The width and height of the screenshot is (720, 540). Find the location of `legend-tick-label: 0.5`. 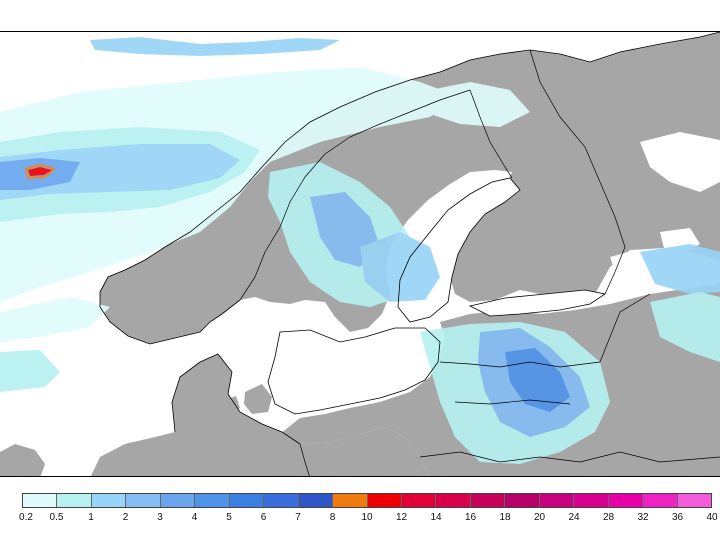

legend-tick-label: 0.5 is located at coordinates (56, 517).